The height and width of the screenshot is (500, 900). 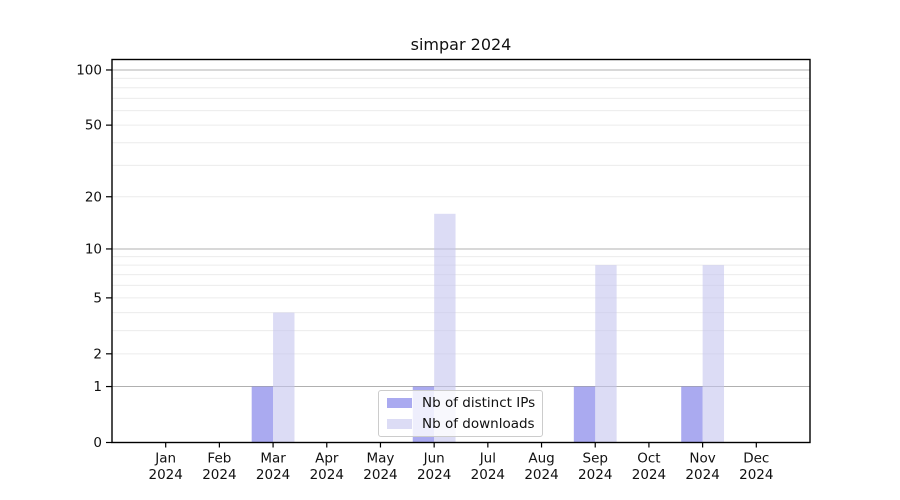 I want to click on y-tick-label: 100, so click(x=89, y=70).